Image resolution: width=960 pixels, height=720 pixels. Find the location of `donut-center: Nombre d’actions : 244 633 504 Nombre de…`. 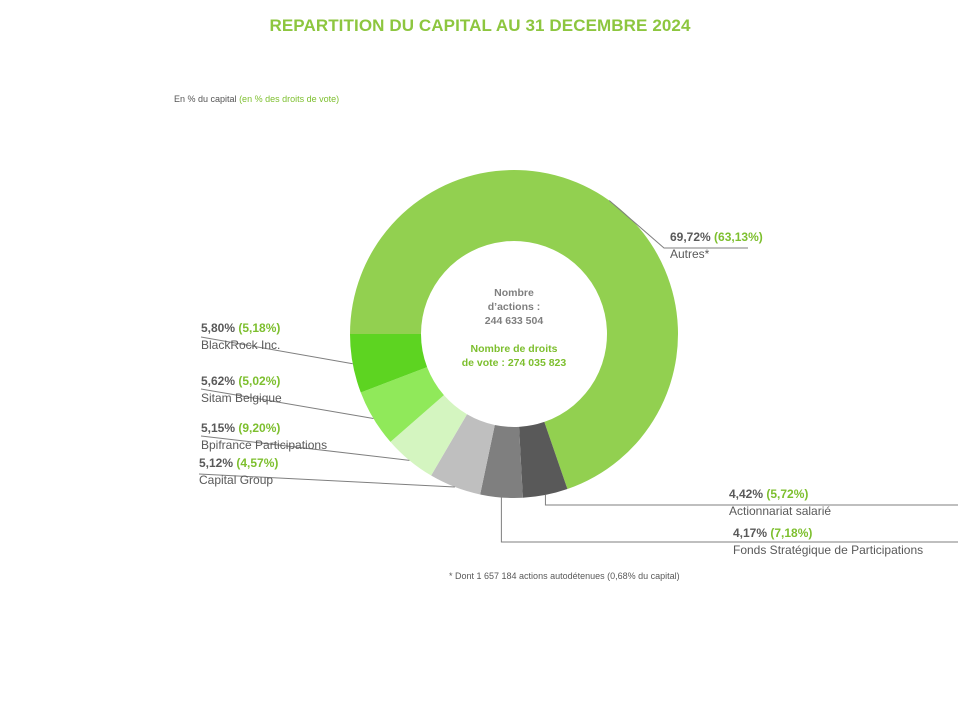

donut-center: Nombre d’actions : 244 633 504 Nombre de… is located at coordinates (514, 328).